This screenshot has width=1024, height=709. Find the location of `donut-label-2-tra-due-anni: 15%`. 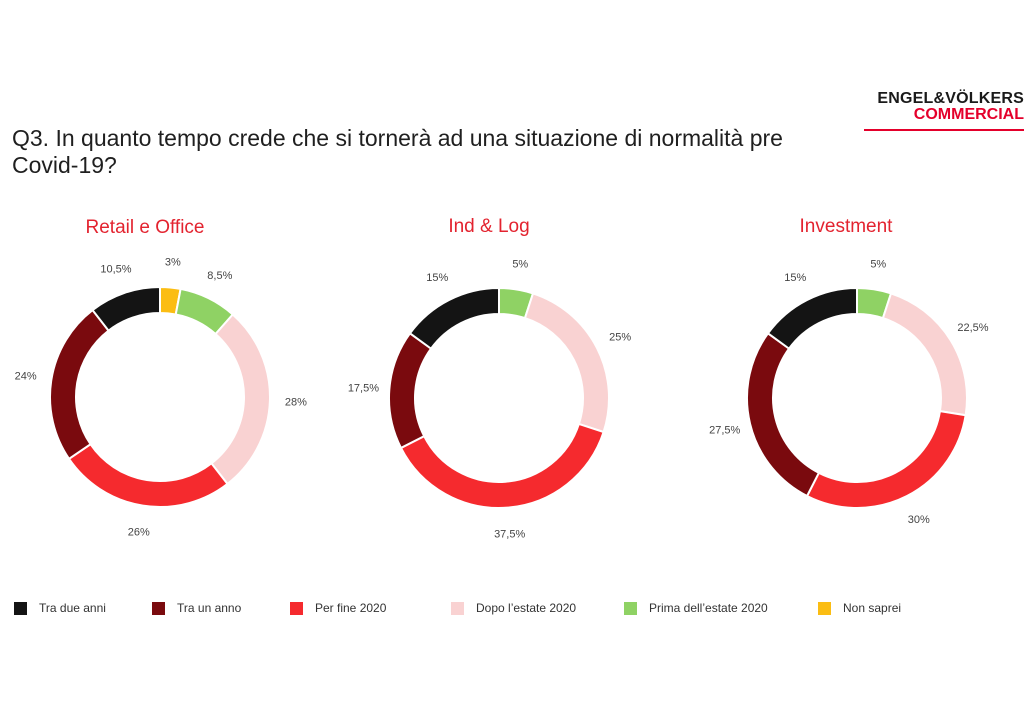

donut-label-2-tra-due-anni: 15% is located at coordinates (437, 278).